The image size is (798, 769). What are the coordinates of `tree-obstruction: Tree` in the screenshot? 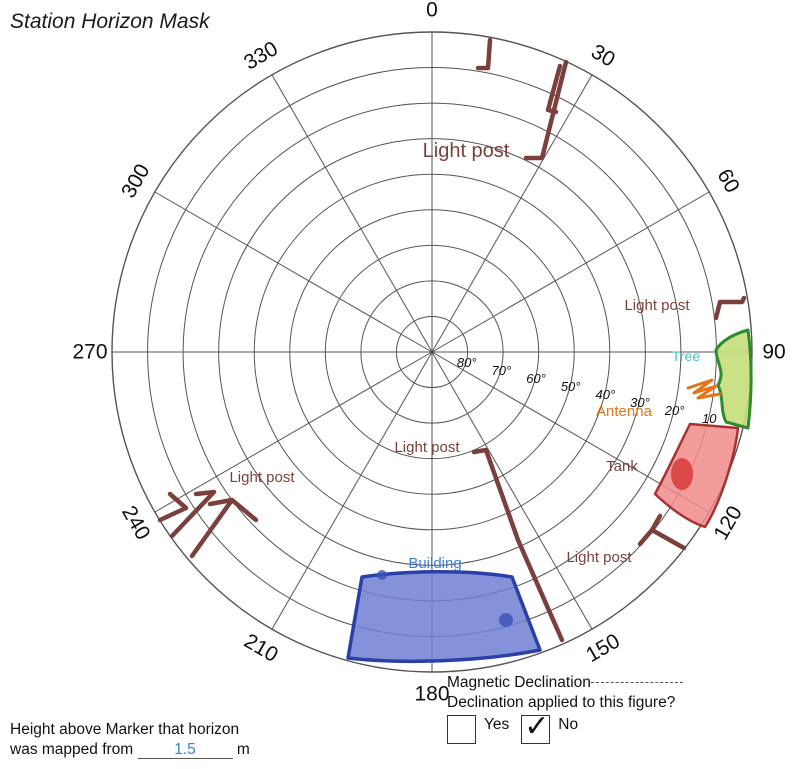 It's located at (712, 379).